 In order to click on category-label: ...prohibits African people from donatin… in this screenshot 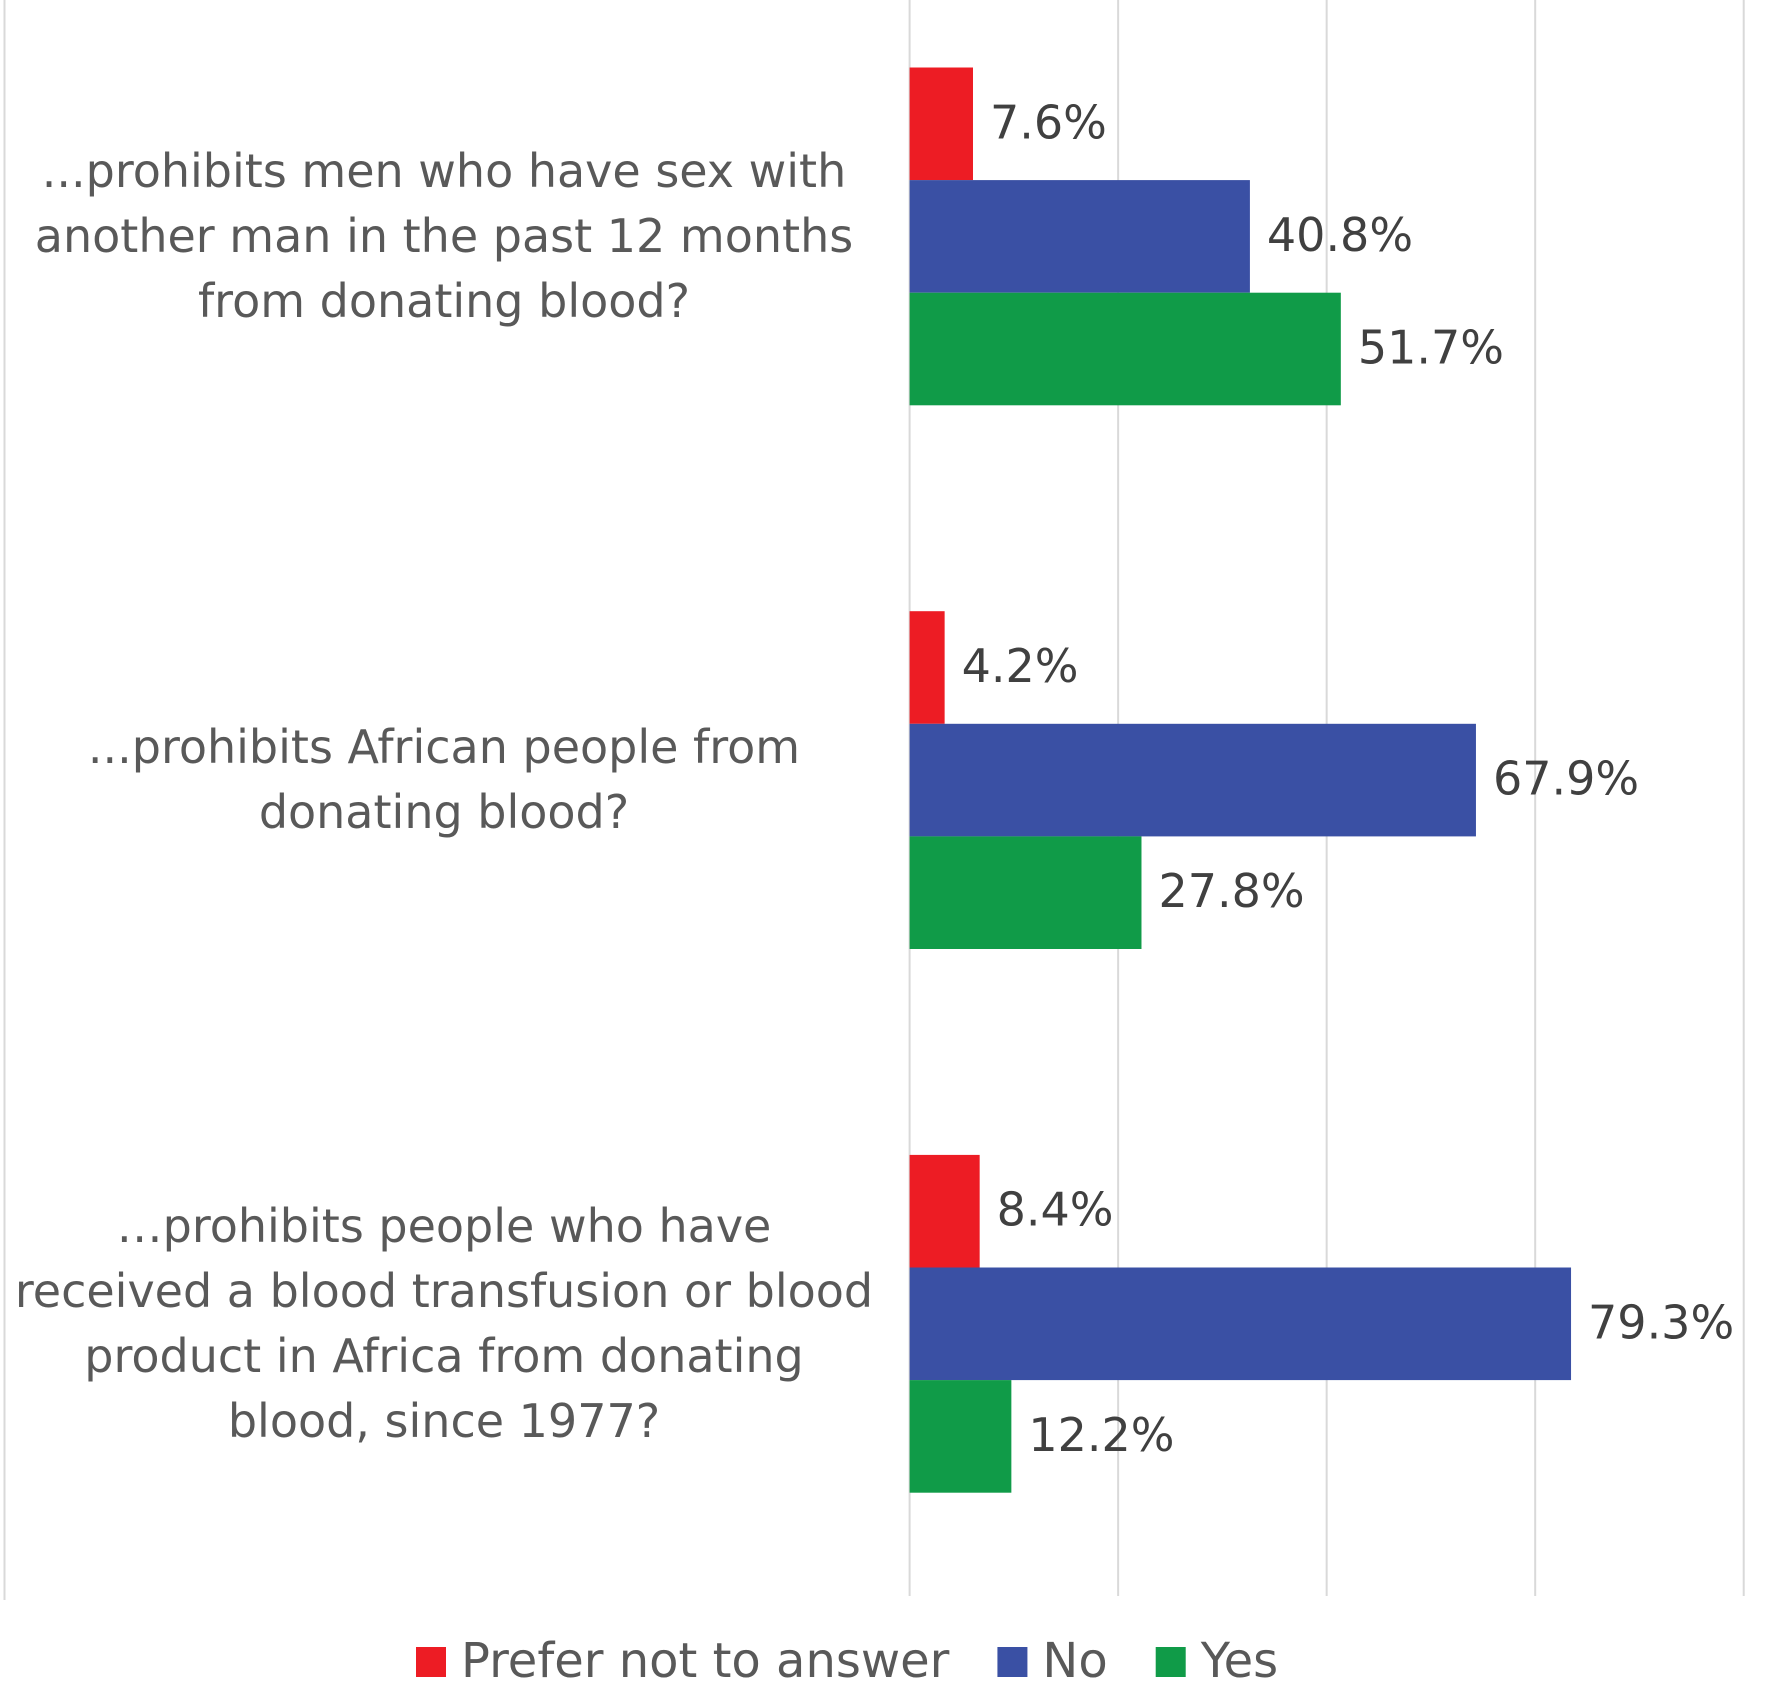, I will do `click(444, 780)`.